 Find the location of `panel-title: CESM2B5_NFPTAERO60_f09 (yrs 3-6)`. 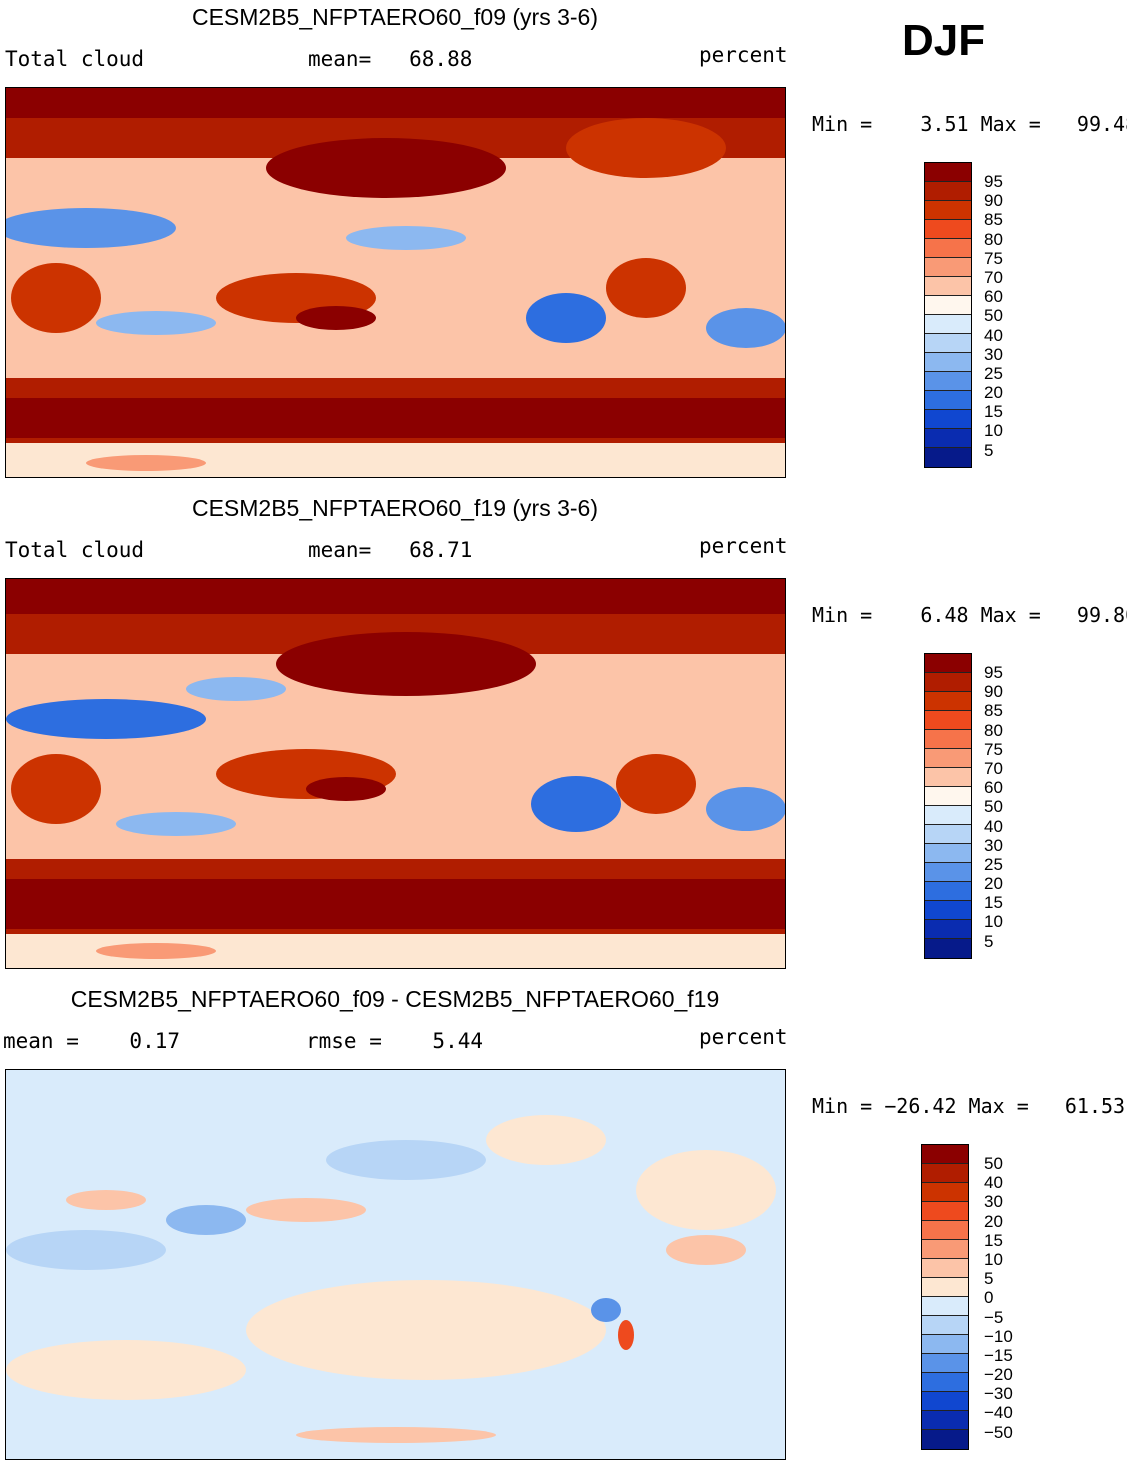

panel-title: CESM2B5_NFPTAERO60_f09 (yrs 3-6) is located at coordinates (395, 17).